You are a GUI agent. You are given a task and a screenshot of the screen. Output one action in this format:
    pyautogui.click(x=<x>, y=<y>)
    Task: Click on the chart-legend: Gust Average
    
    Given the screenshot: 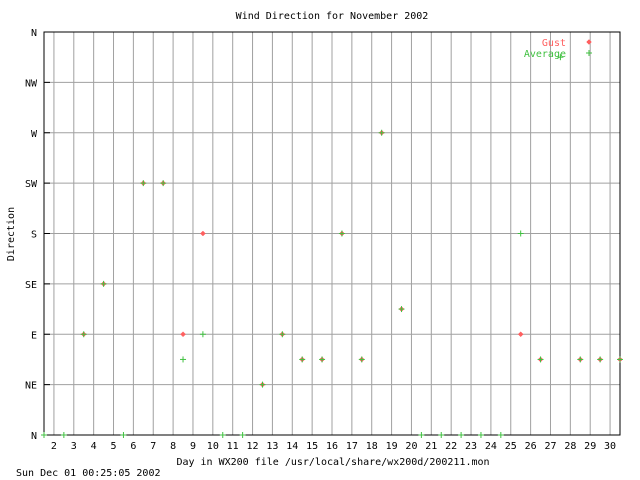 What is the action you would take?
    pyautogui.click(x=558, y=49)
    